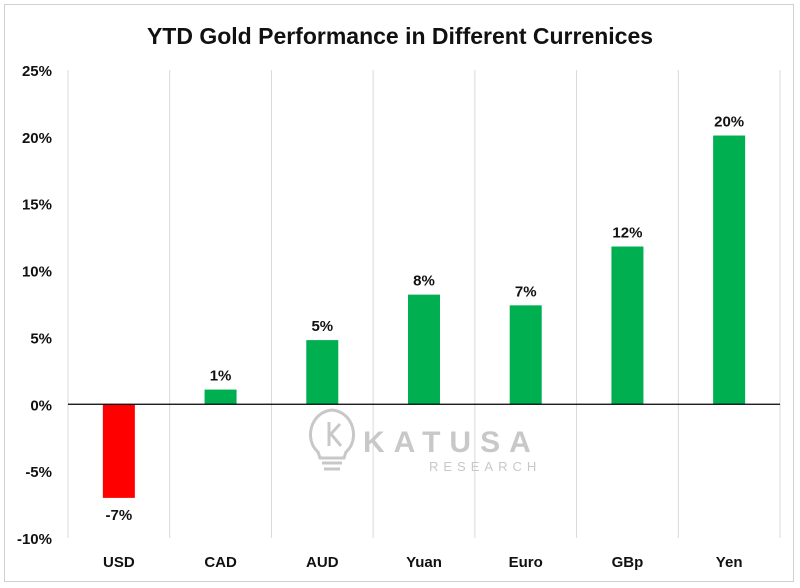 The image size is (800, 588). What do you see at coordinates (526, 562) in the screenshot?
I see `x-tick-label: Euro` at bounding box center [526, 562].